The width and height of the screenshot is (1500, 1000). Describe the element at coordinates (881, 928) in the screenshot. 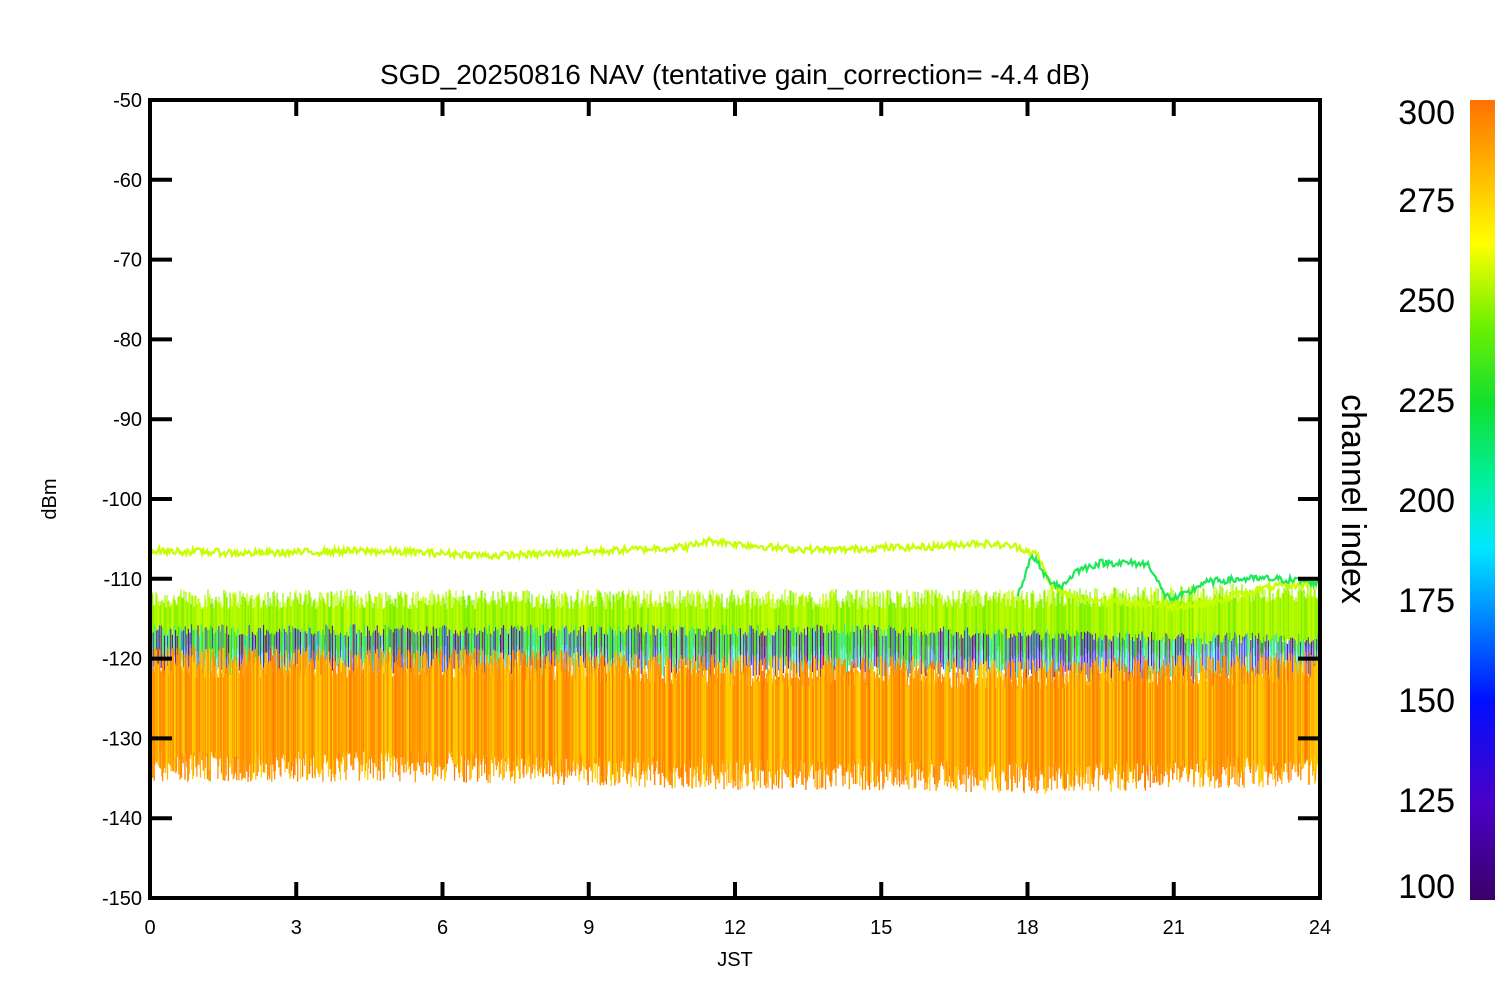

I see `x-tick-label: 15` at that location.